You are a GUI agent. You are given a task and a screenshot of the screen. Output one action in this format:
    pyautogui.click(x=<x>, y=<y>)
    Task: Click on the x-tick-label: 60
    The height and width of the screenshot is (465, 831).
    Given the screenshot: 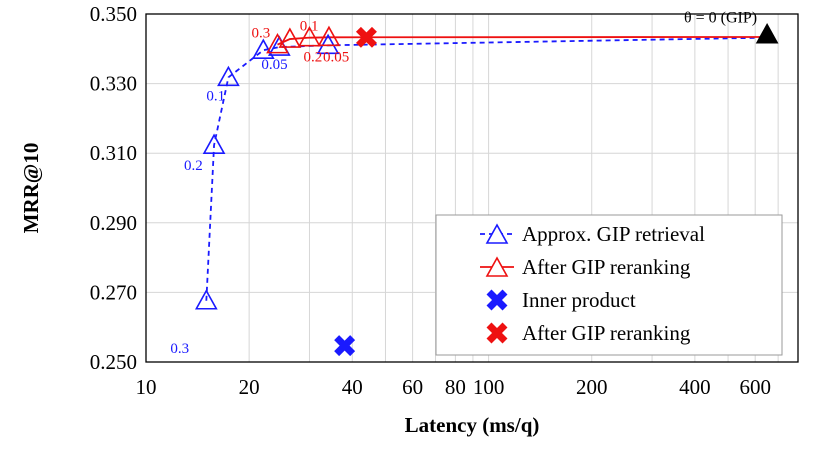 What is the action you would take?
    pyautogui.click(x=412, y=387)
    